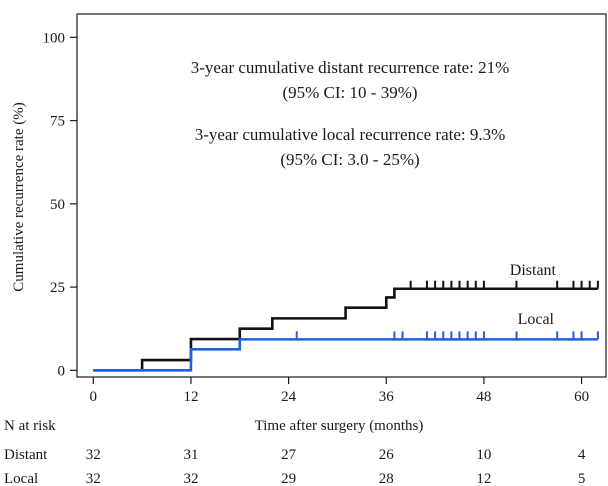 This screenshot has height=486, width=608. What do you see at coordinates (94, 397) in the screenshot?
I see `x-tick-label: 0` at bounding box center [94, 397].